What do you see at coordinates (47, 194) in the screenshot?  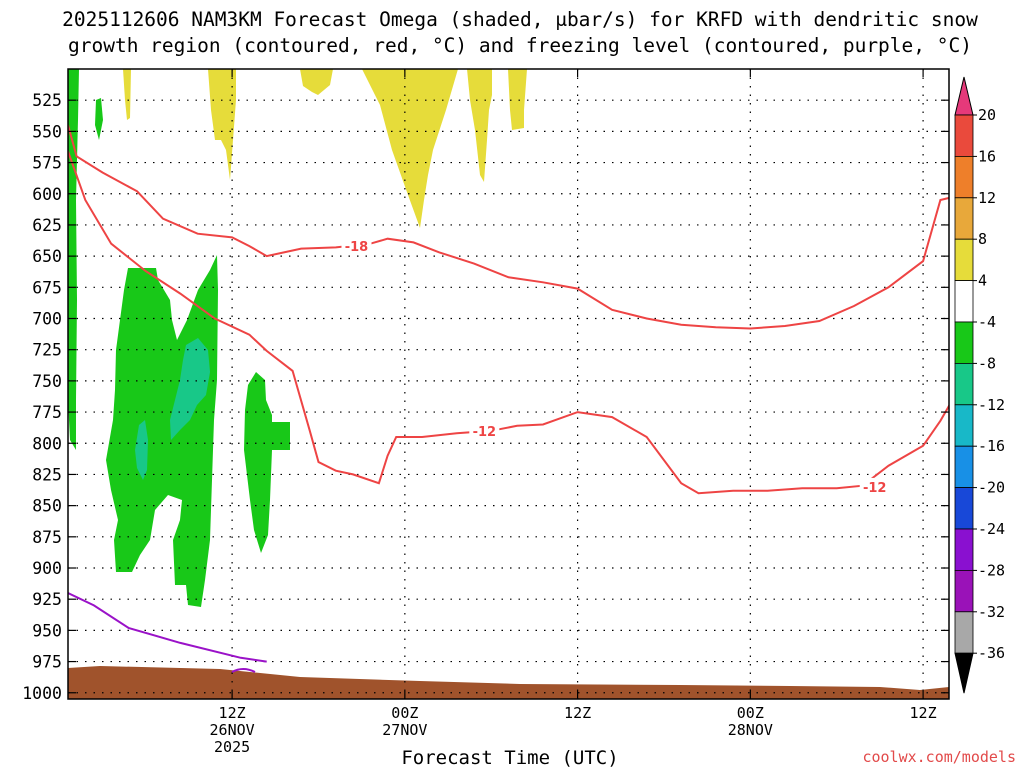 I see `y-tick-label: 600` at bounding box center [47, 194].